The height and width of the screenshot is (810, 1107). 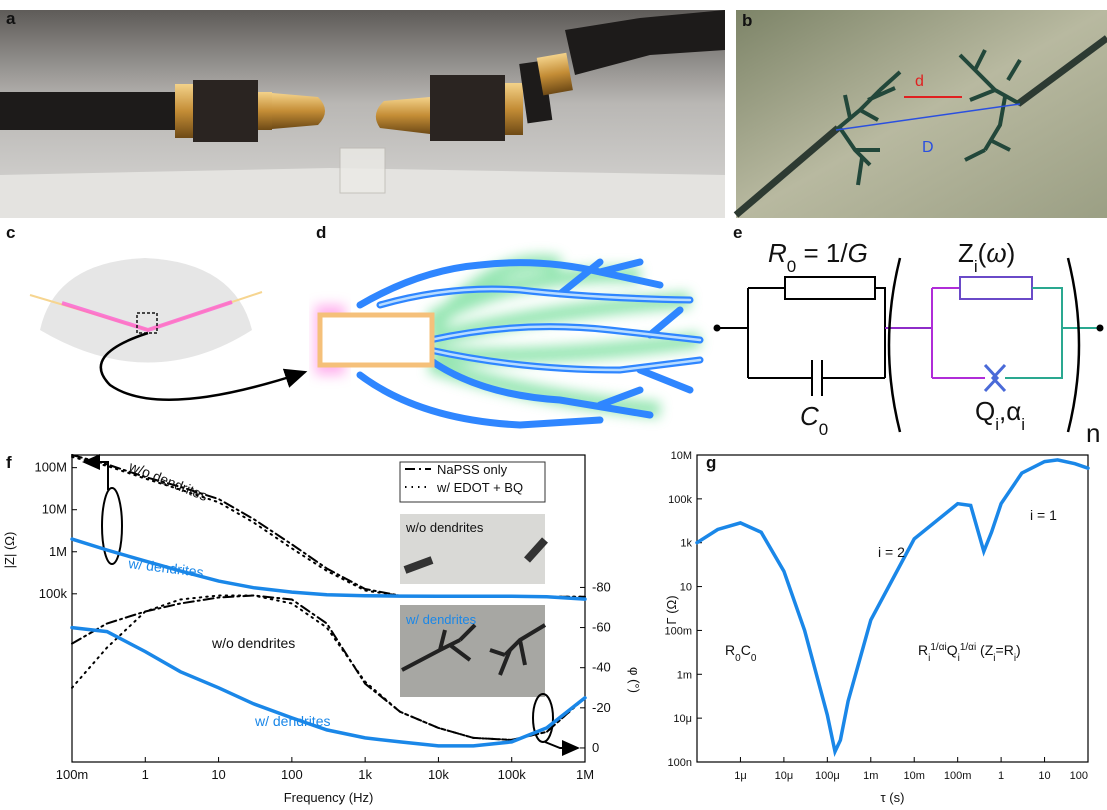 I want to click on panel-label: a, so click(x=11, y=18).